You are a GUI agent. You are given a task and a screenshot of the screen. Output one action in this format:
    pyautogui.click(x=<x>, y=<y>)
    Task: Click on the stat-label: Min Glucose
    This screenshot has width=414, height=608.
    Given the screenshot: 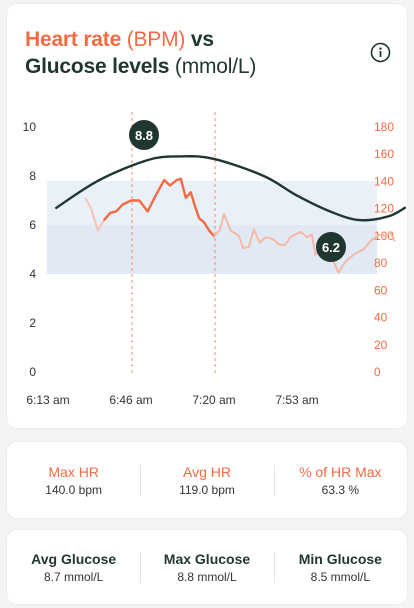 What is the action you would take?
    pyautogui.click(x=340, y=558)
    